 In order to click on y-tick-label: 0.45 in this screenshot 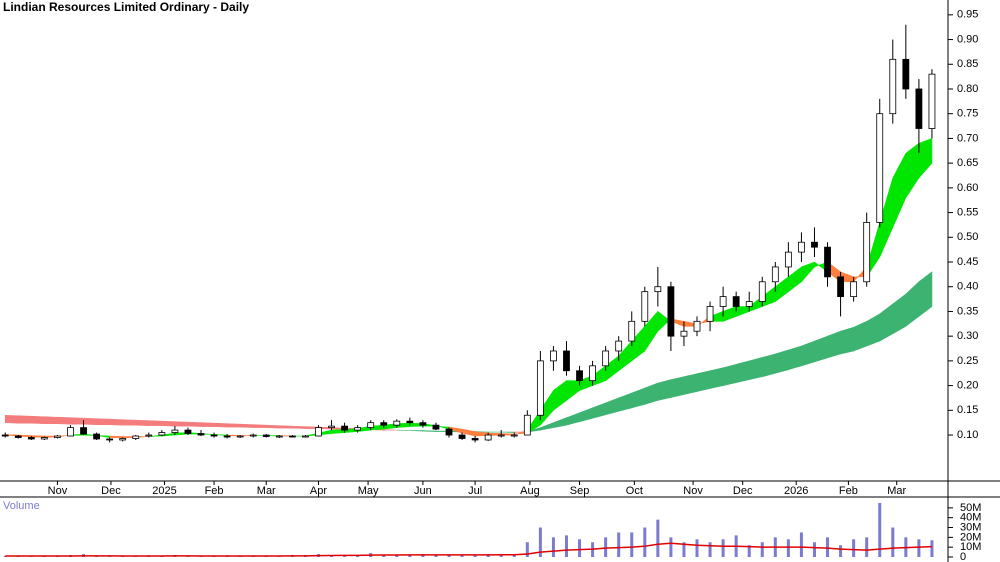, I will do `click(967, 262)`.